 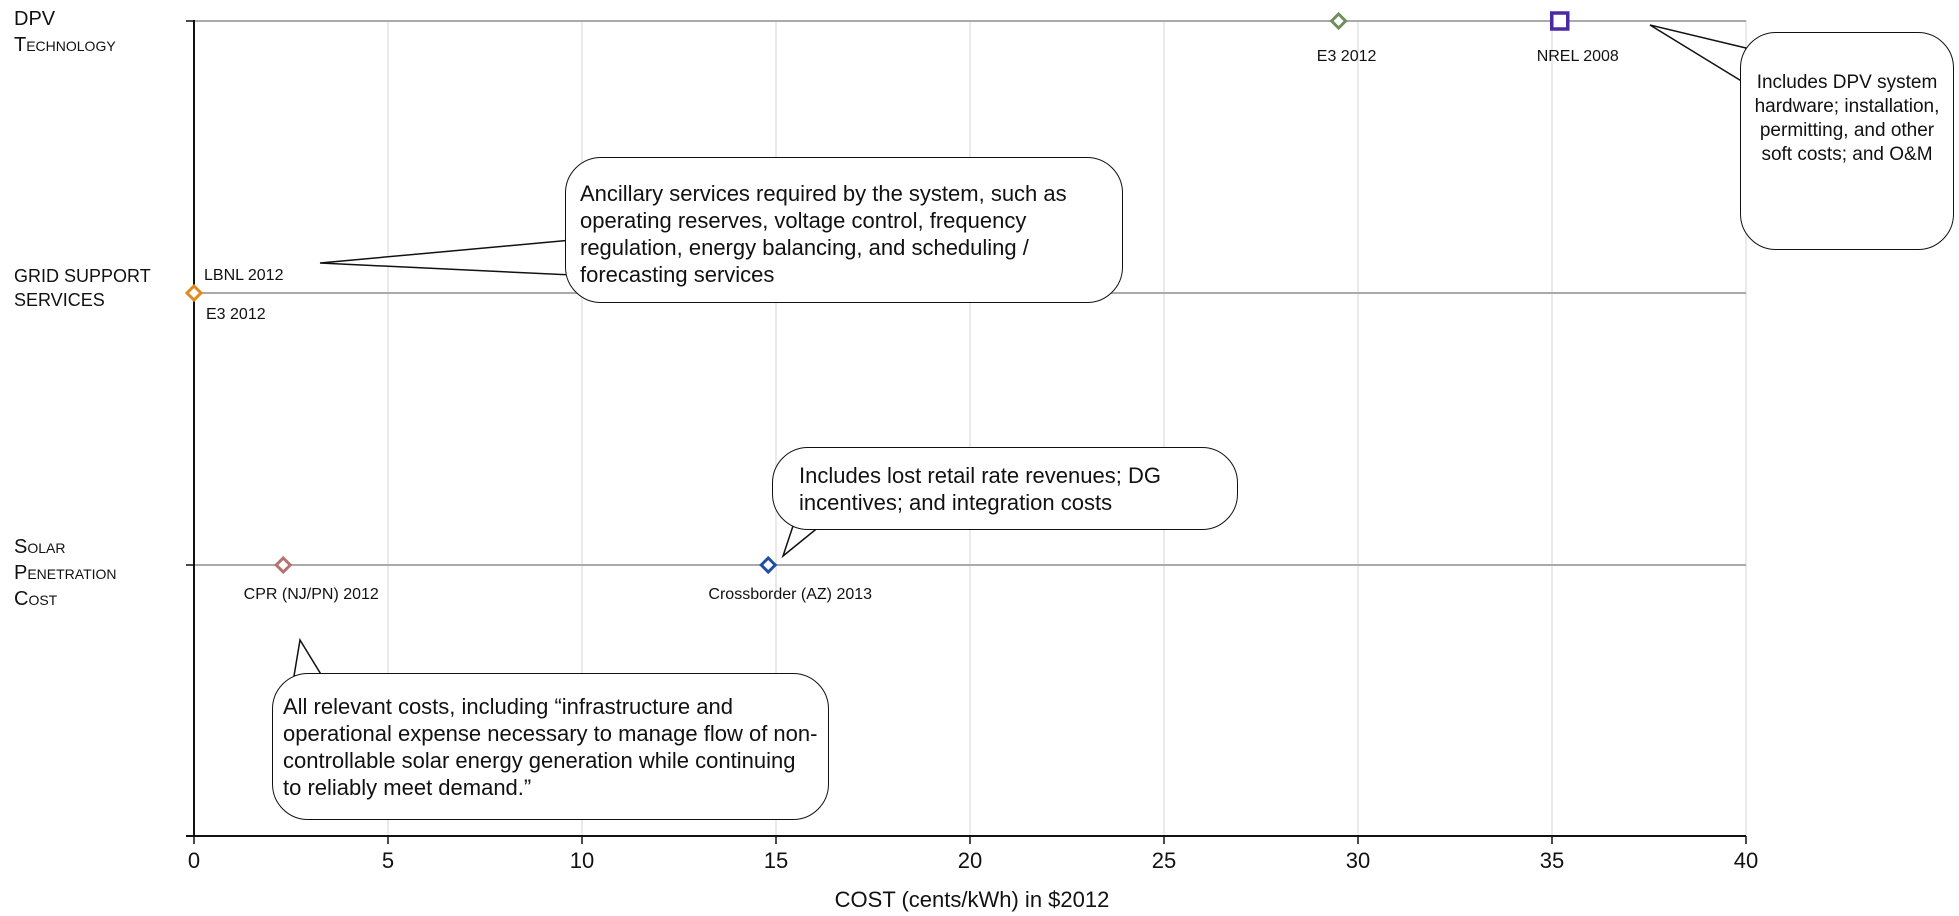 What do you see at coordinates (65, 45) in the screenshot?
I see `category-label-dpv-line2: Technology` at bounding box center [65, 45].